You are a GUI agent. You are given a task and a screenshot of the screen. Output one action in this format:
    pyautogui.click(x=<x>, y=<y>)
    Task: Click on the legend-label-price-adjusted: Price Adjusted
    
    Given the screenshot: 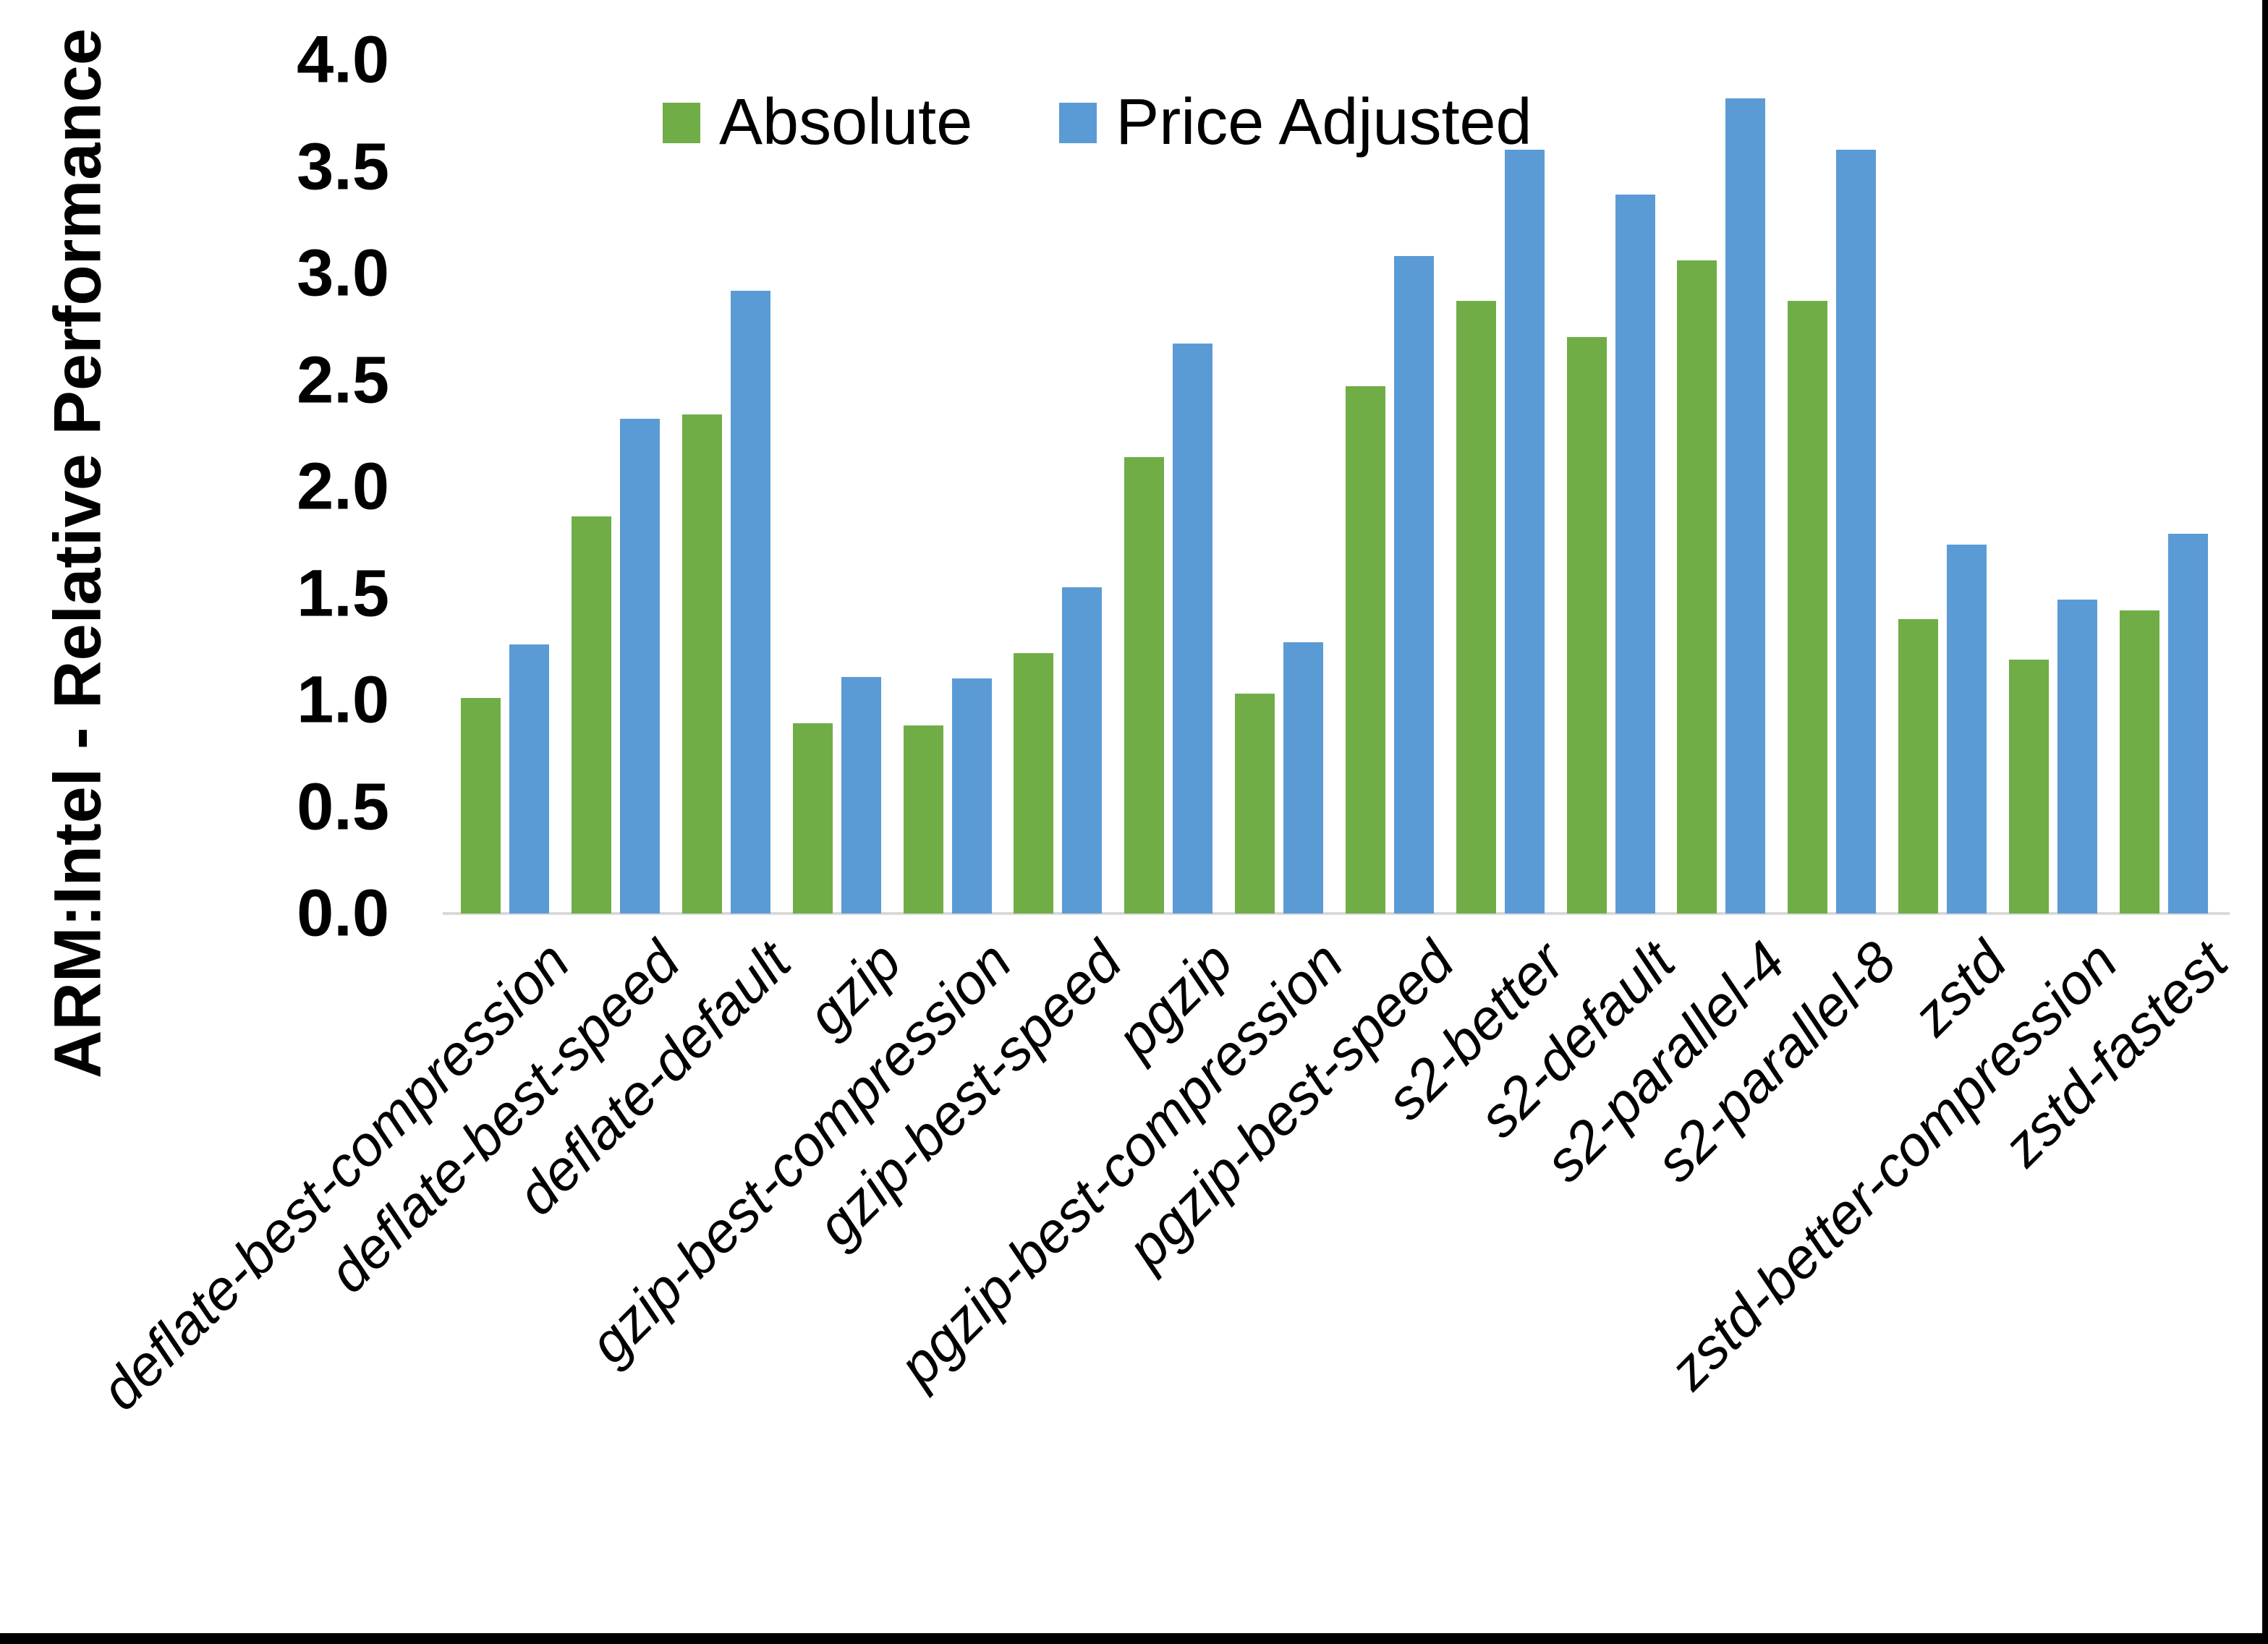 What is the action you would take?
    pyautogui.click(x=1324, y=122)
    